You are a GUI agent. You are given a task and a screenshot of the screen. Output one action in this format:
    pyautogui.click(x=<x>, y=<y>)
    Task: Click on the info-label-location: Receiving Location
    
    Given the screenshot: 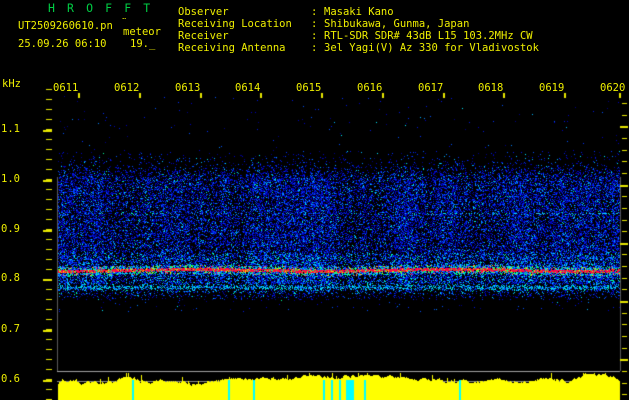 What is the action you would take?
    pyautogui.click(x=235, y=24)
    